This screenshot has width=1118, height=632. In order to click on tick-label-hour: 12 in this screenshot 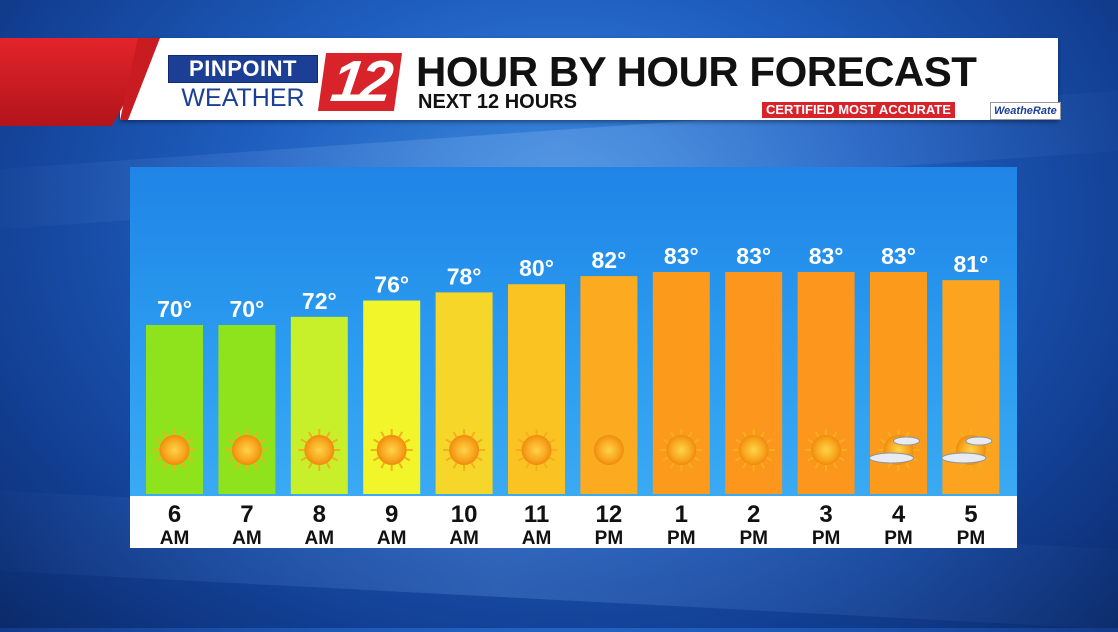, I will do `click(609, 514)`.